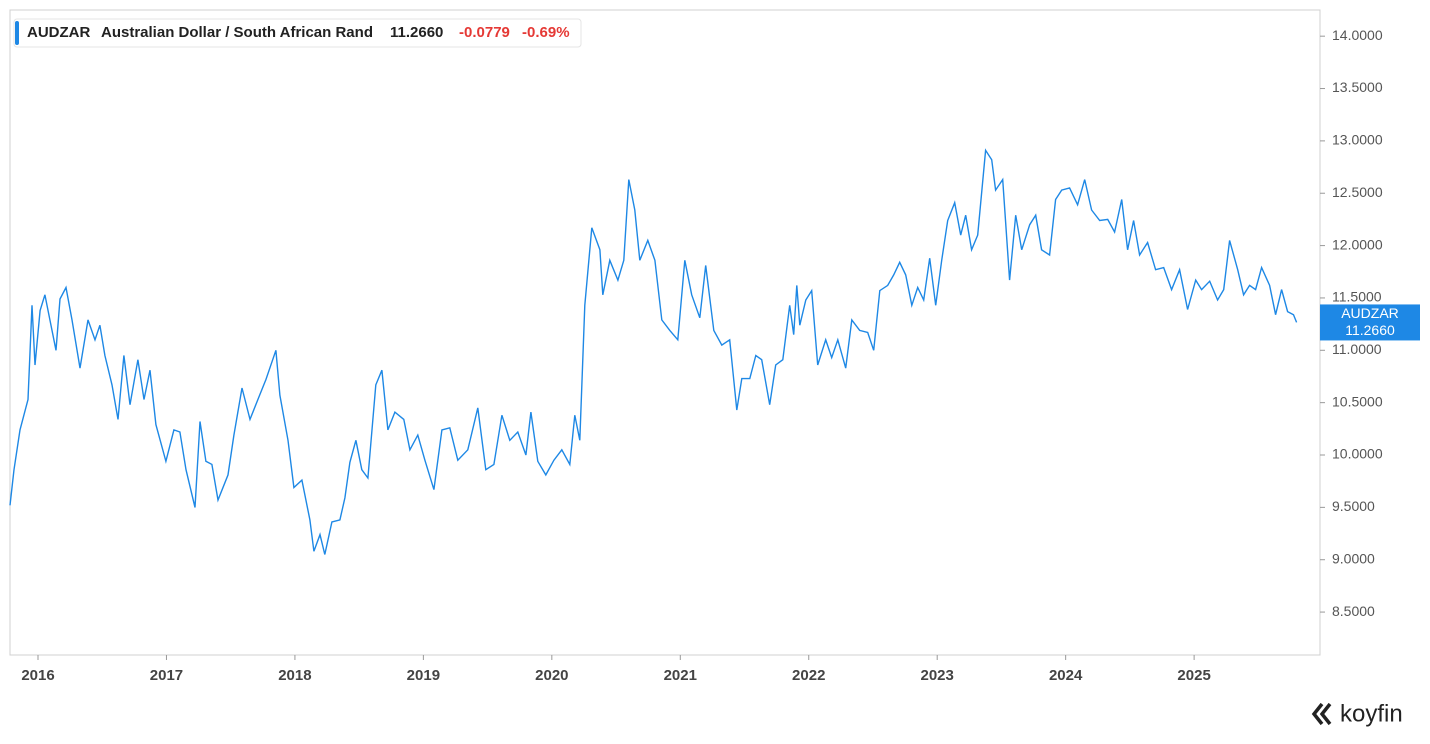 The width and height of the screenshot is (1430, 744). What do you see at coordinates (1353, 506) in the screenshot?
I see `y-tick-label: 9.5000` at bounding box center [1353, 506].